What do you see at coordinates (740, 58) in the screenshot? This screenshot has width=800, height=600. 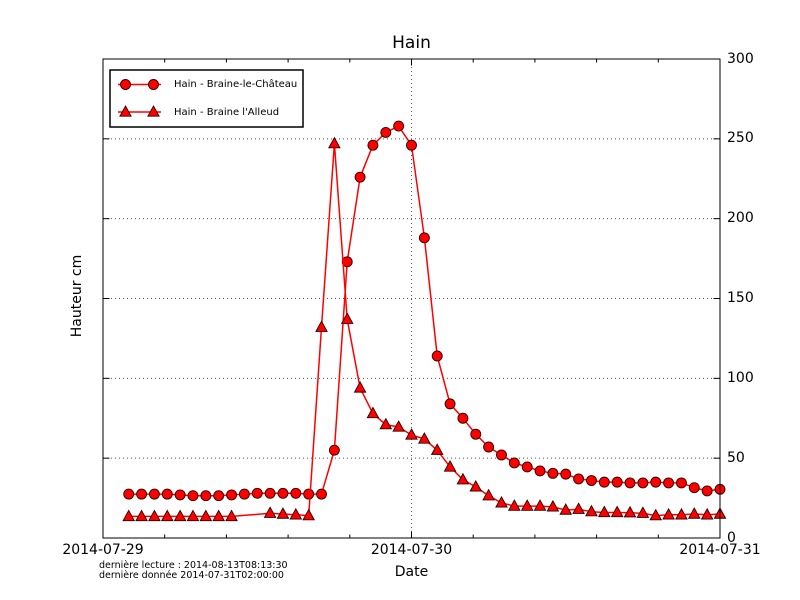 I see `y-tick-label: 300` at bounding box center [740, 58].